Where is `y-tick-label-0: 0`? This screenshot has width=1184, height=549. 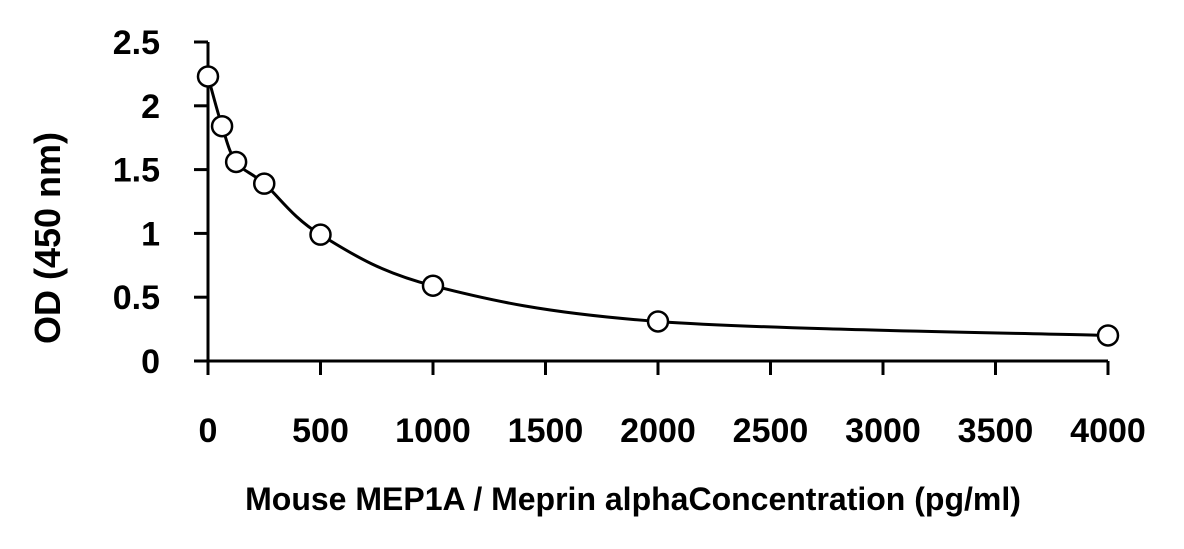 y-tick-label-0: 0 is located at coordinates (150, 362).